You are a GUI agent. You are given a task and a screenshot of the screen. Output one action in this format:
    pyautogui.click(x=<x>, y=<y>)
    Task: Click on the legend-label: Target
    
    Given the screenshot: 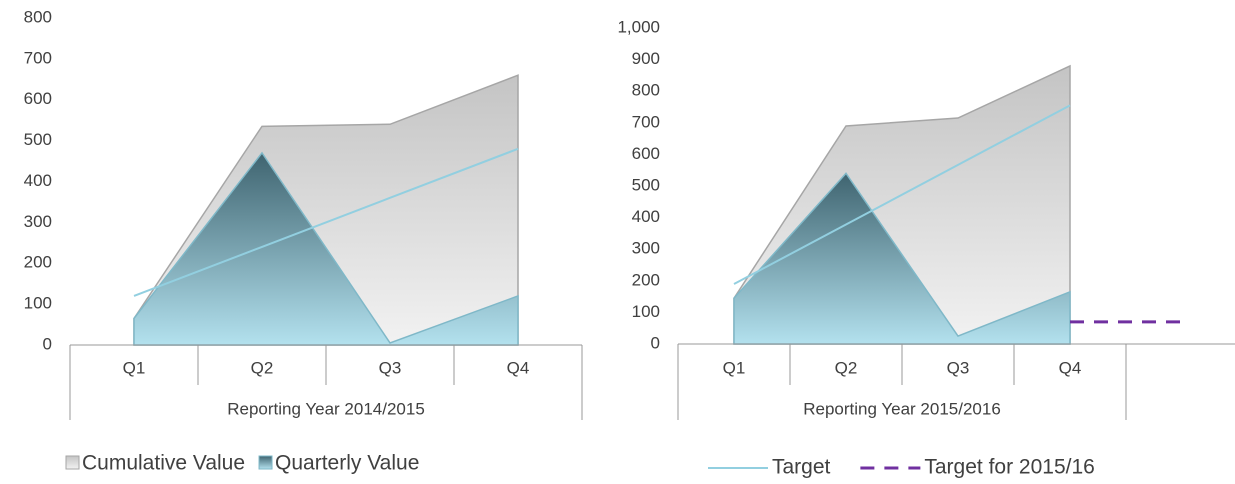 What is the action you would take?
    pyautogui.click(x=801, y=467)
    